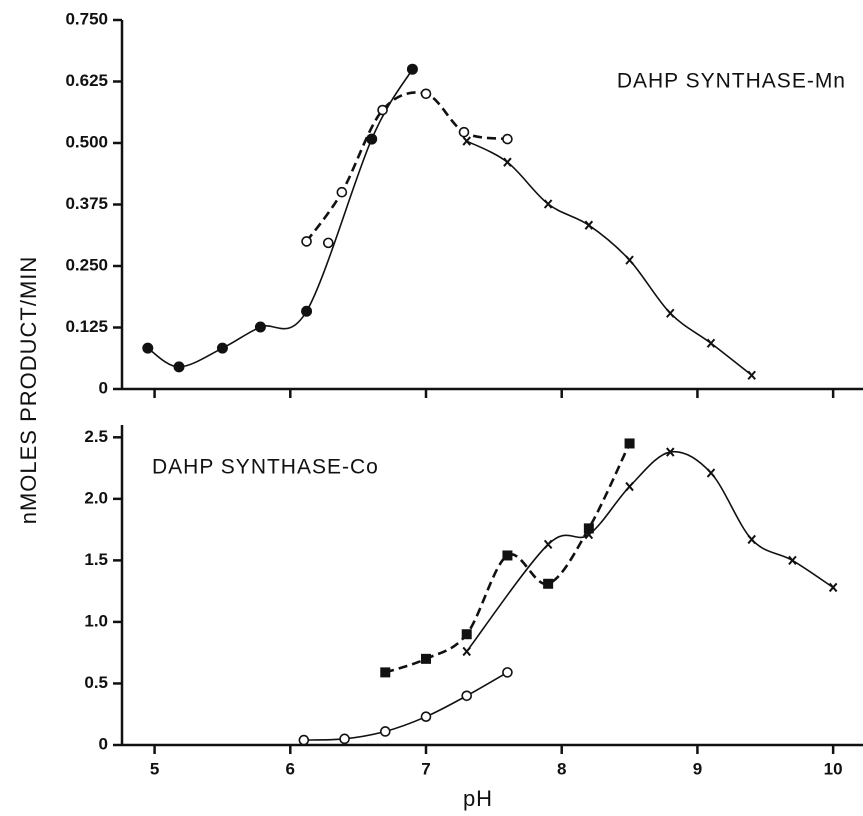 This screenshot has height=816, width=863. Describe the element at coordinates (265, 467) in the screenshot. I see `panel-annotation: DAHP SYNTHASE-Co` at that location.